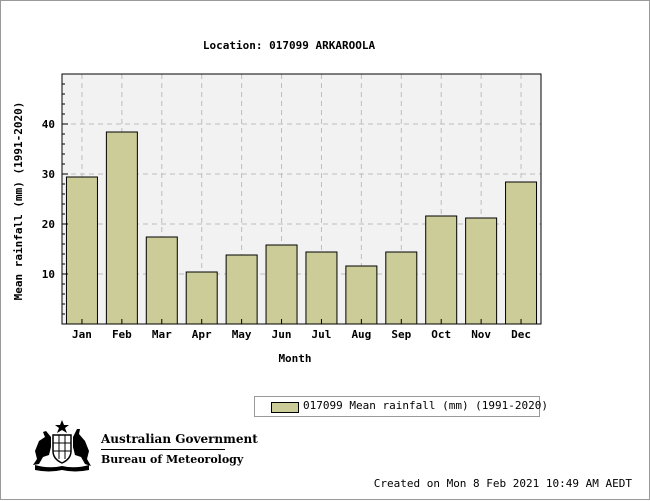 The image size is (650, 501). Describe the element at coordinates (282, 334) in the screenshot. I see `x-tick-label: Jun` at that location.